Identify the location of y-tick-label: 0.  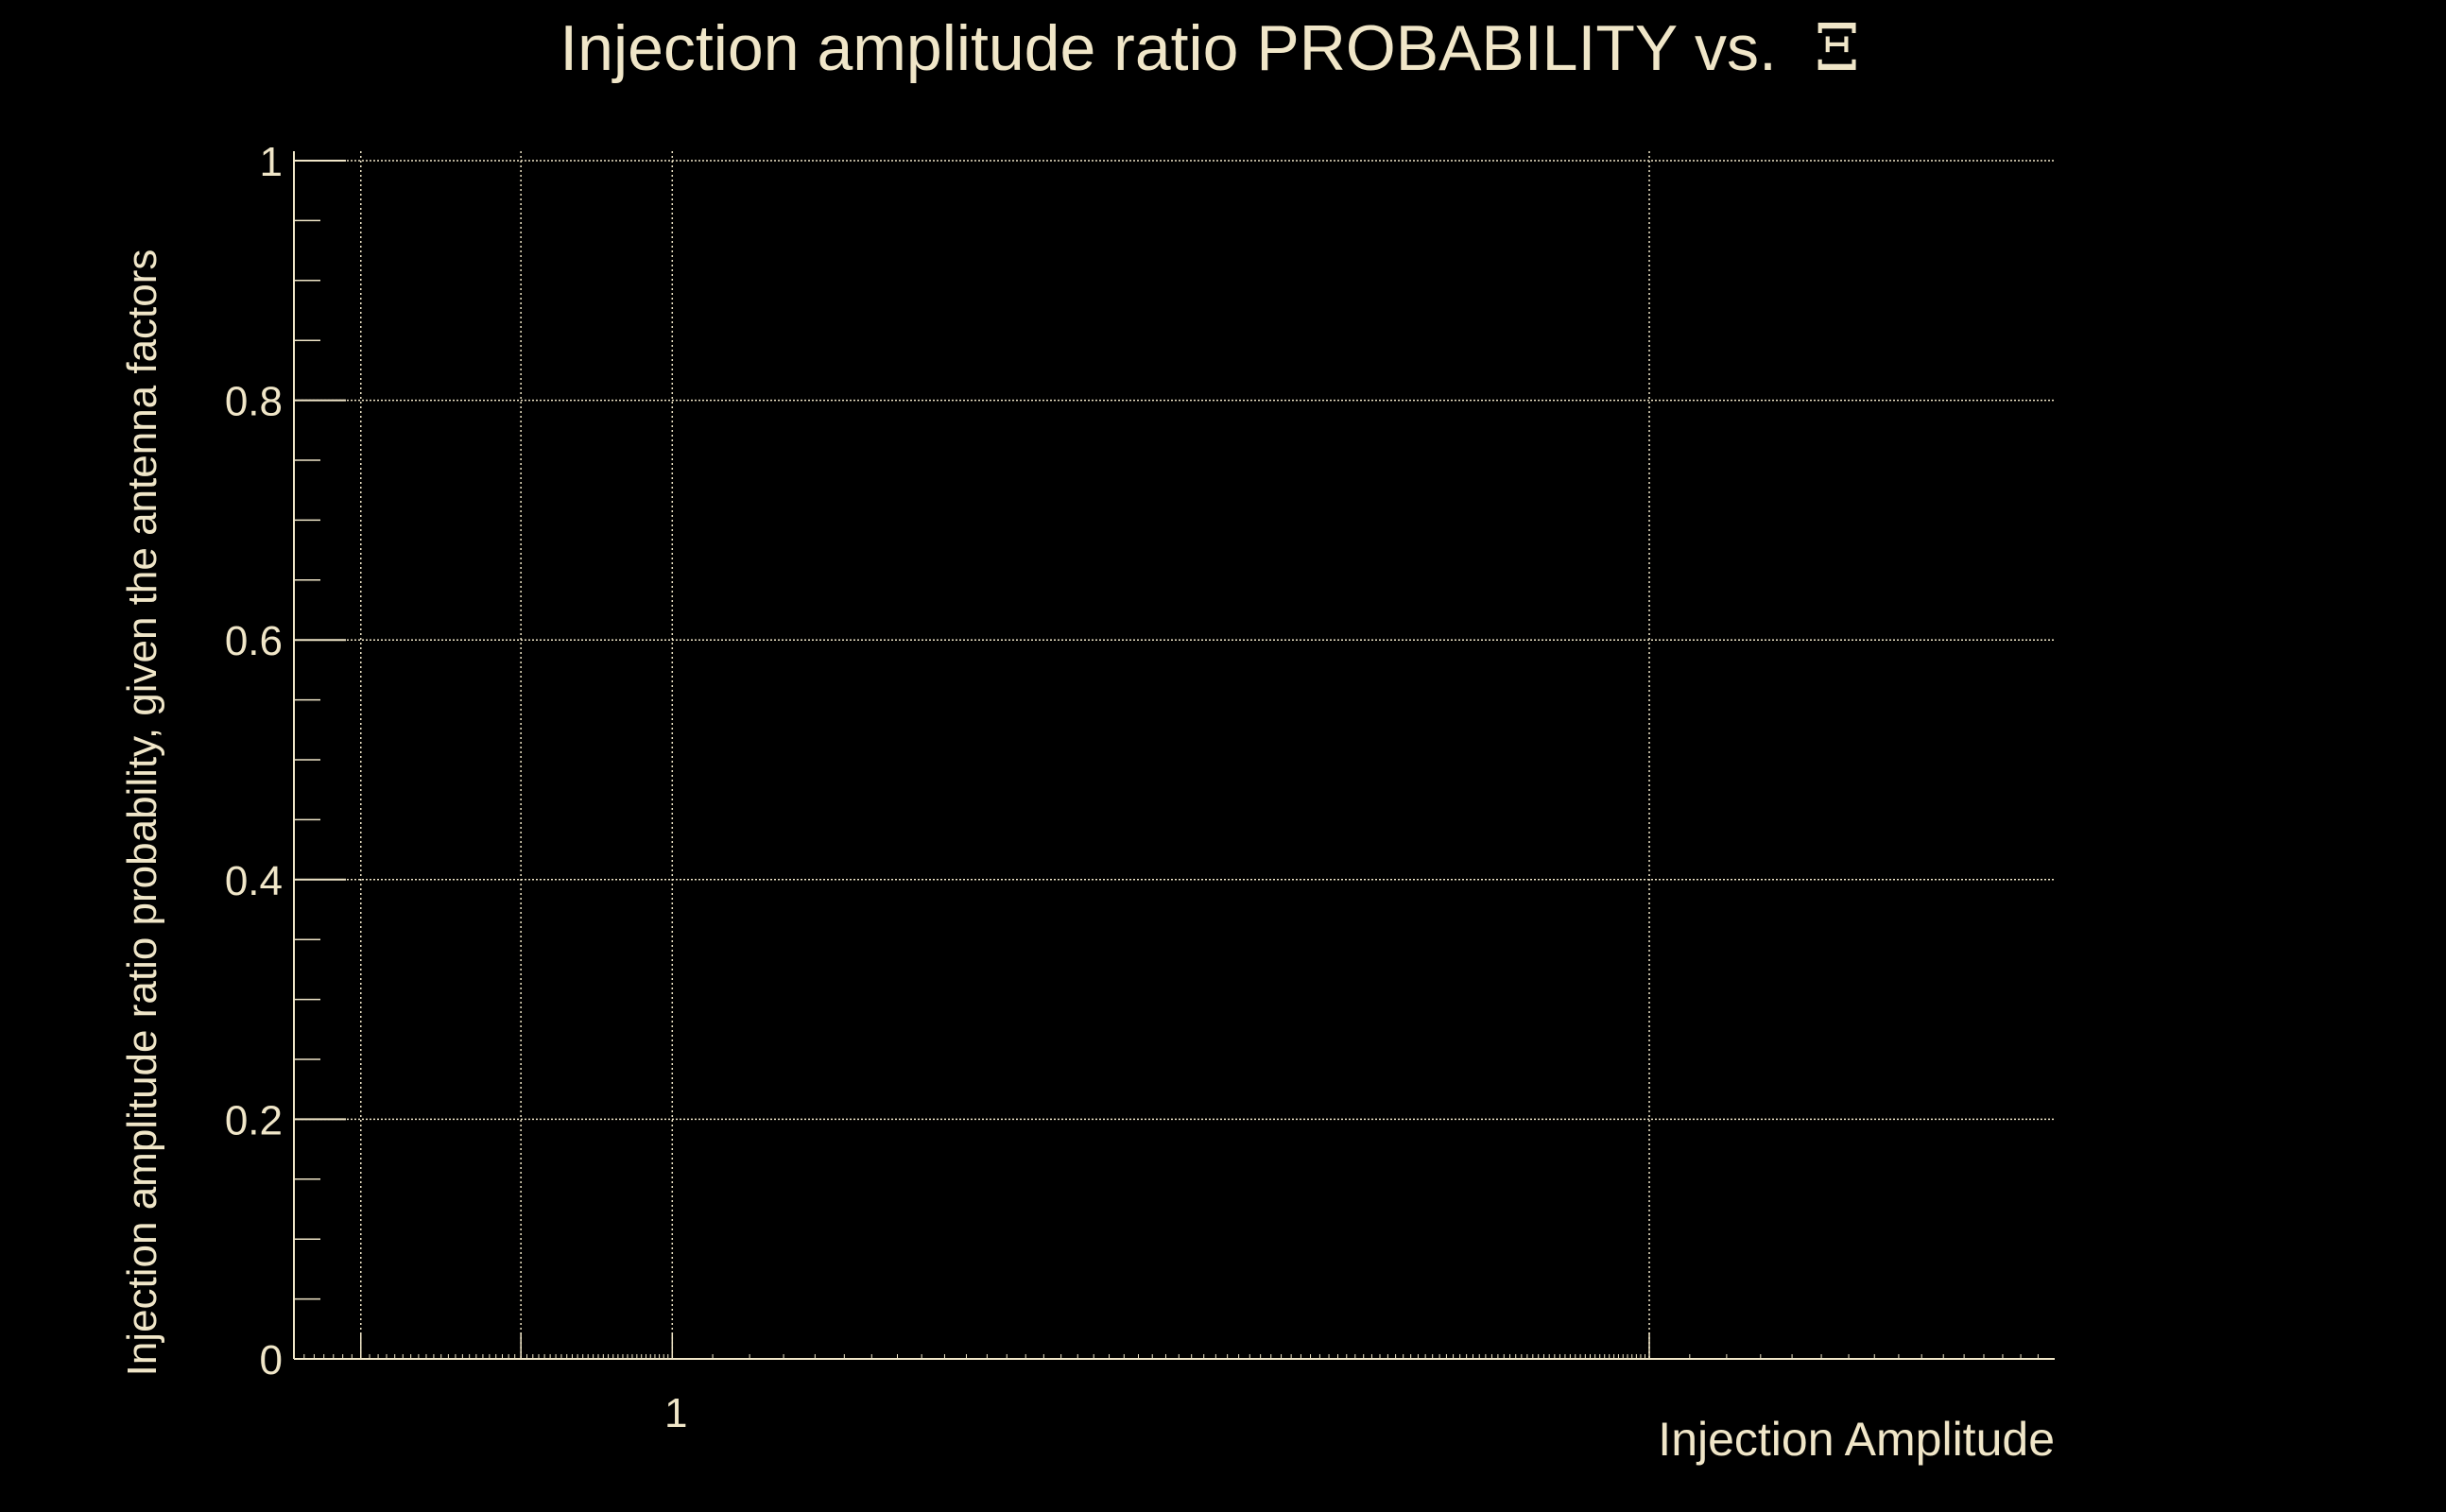
(271, 1360).